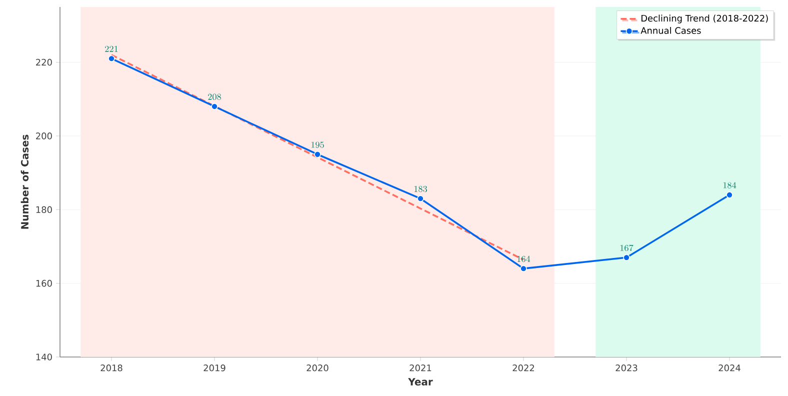  I want to click on data-label: 221, so click(111, 49).